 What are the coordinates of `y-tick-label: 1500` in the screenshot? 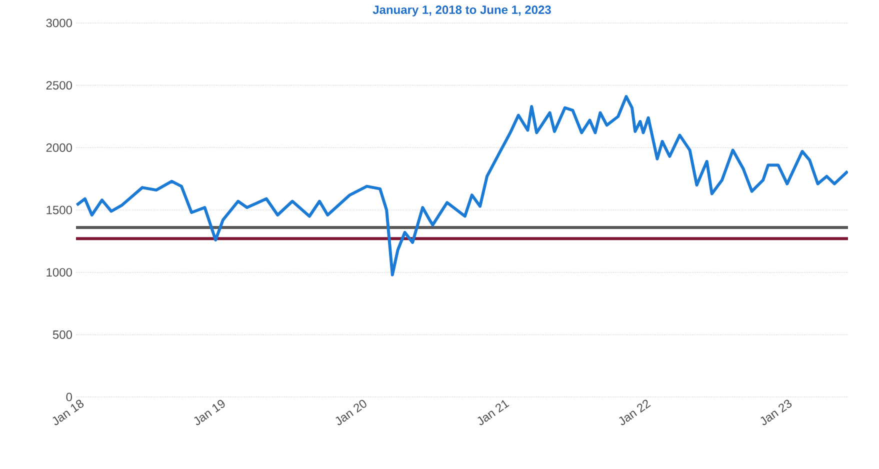 It's located at (59, 210).